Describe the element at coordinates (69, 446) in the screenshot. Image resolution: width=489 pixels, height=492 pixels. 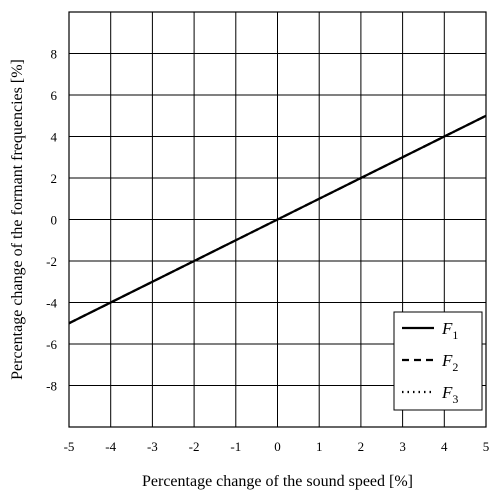
I see `x-tick-label: -5` at that location.